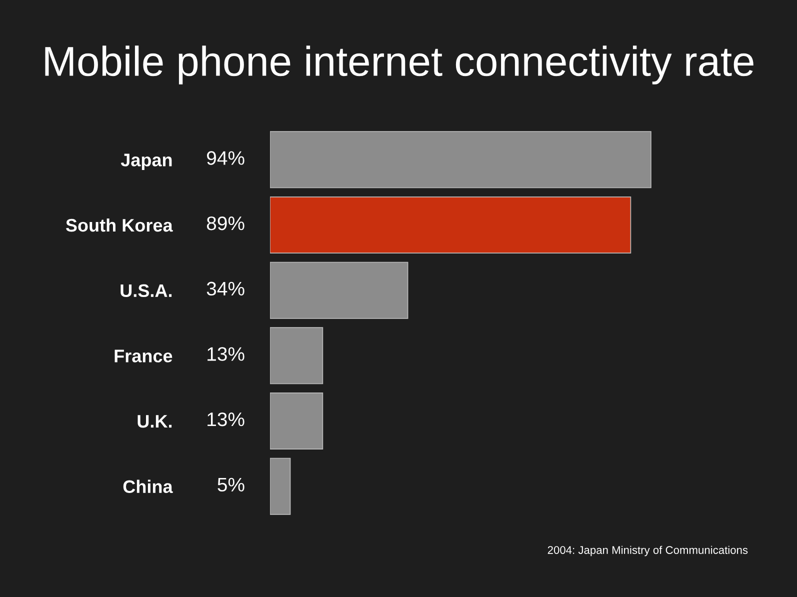 The image size is (797, 597). What do you see at coordinates (648, 551) in the screenshot?
I see `text: 2004: Japan Ministry of Communications` at bounding box center [648, 551].